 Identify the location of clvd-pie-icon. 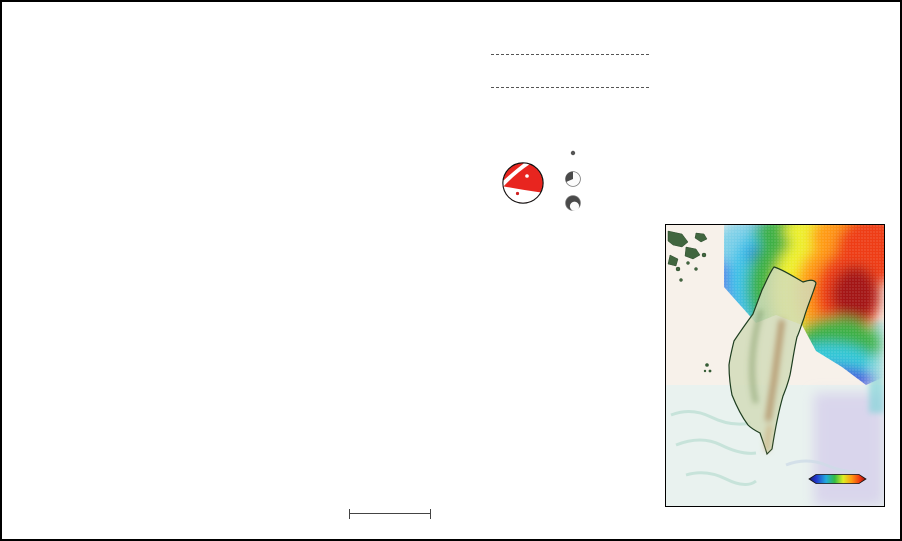
(573, 203).